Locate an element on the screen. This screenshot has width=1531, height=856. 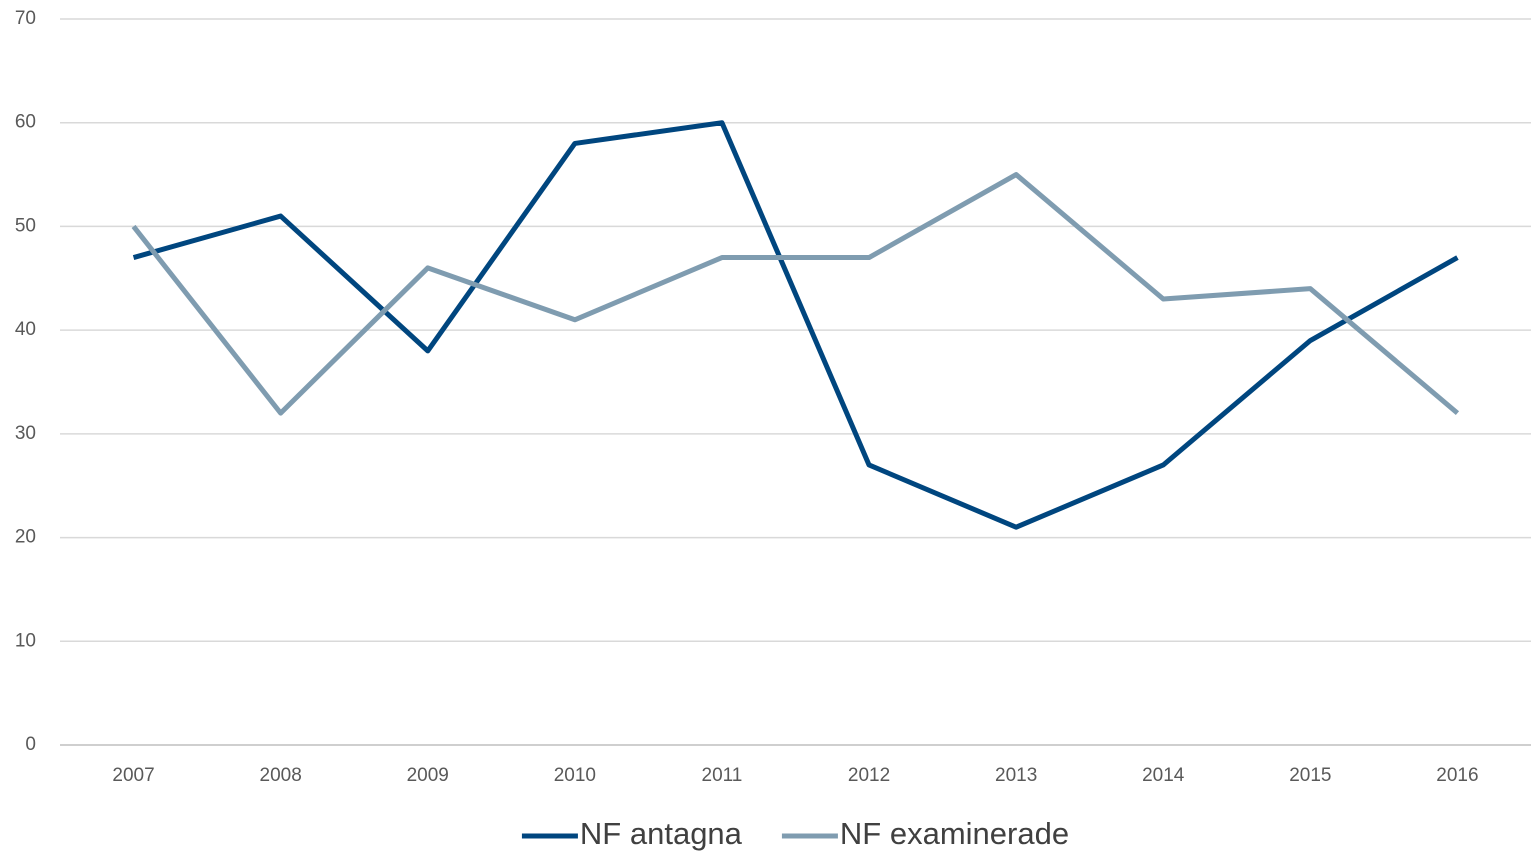
y-tick-label: 0 is located at coordinates (30, 744).